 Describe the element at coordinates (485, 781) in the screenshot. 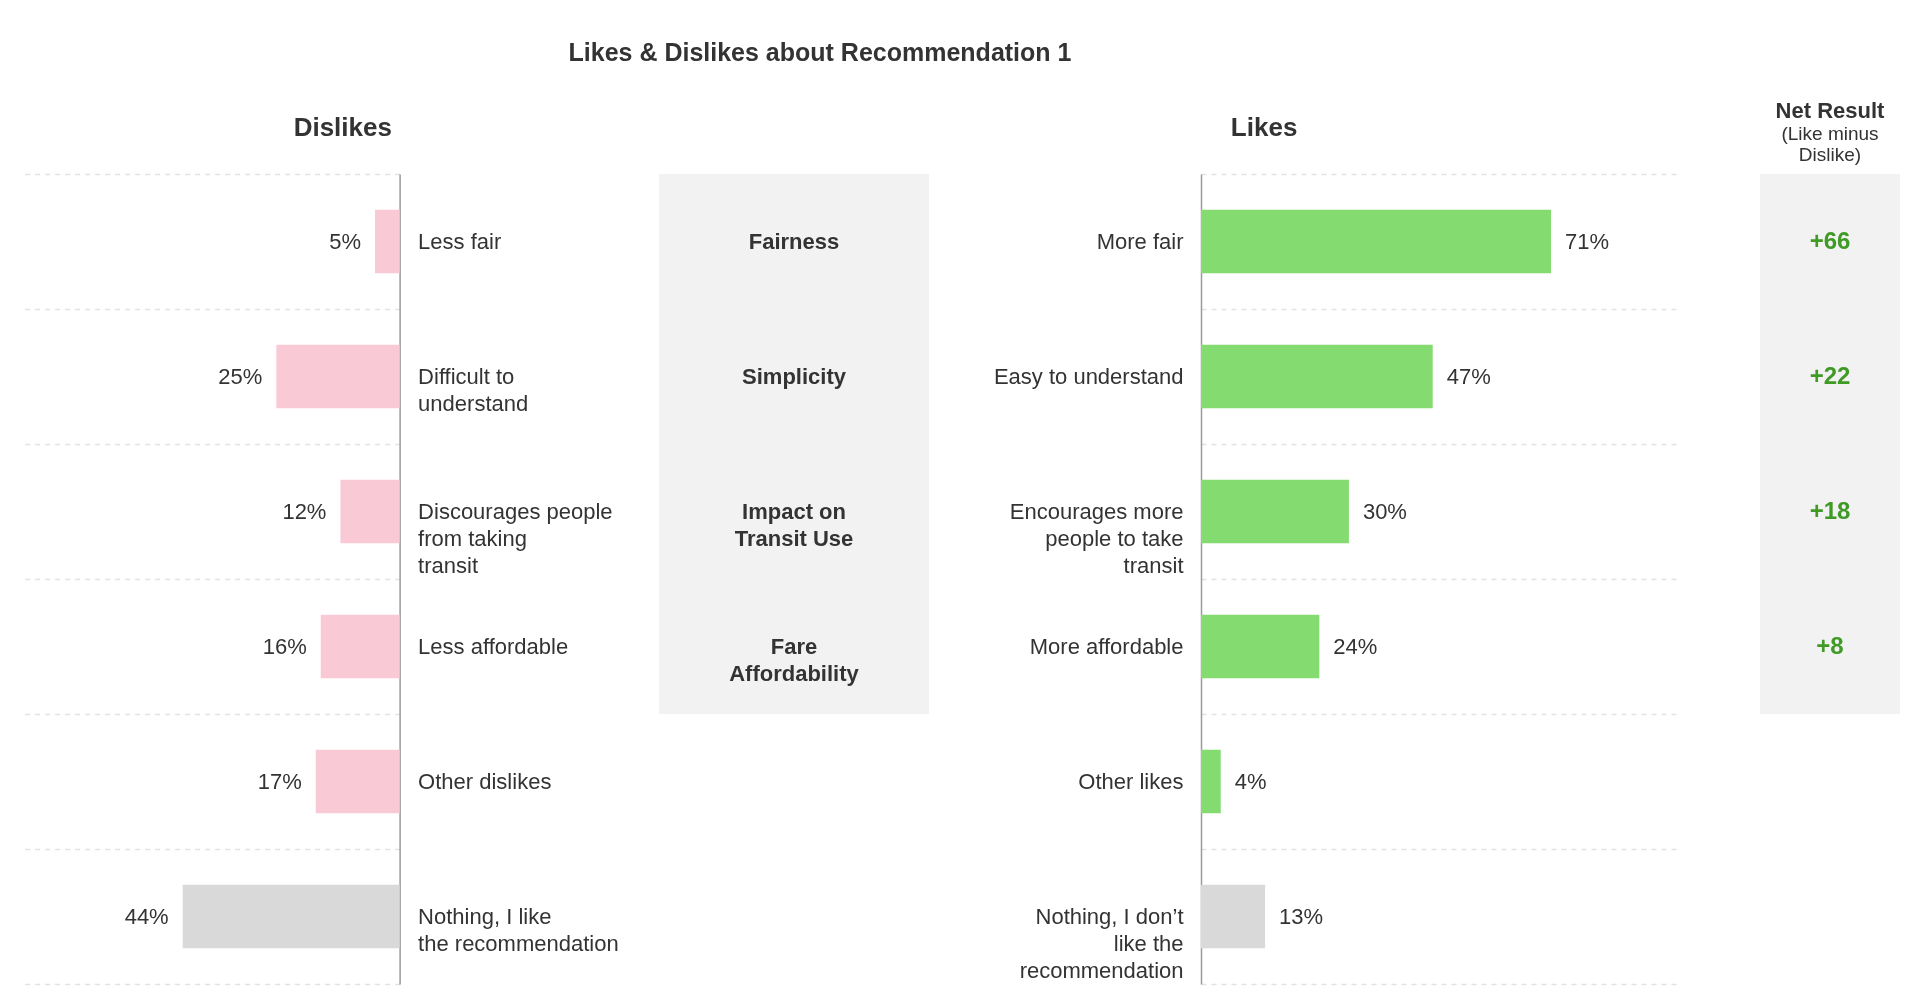

I see `y-tick-label: Other dislikes` at that location.